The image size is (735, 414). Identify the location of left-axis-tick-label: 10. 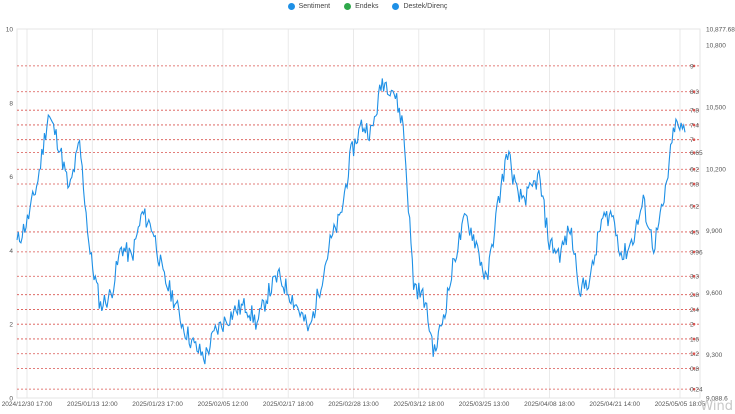
(10, 30).